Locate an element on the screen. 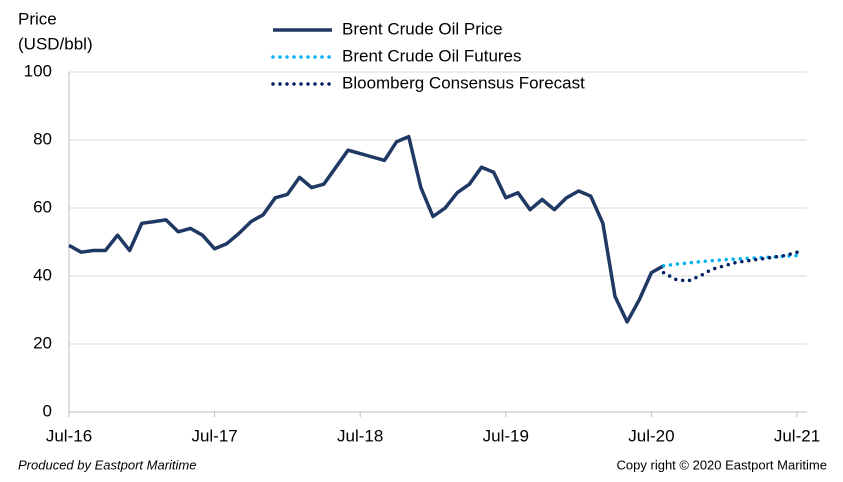 The width and height of the screenshot is (843, 482). x-tick-label: Jul-21 is located at coordinates (797, 435).